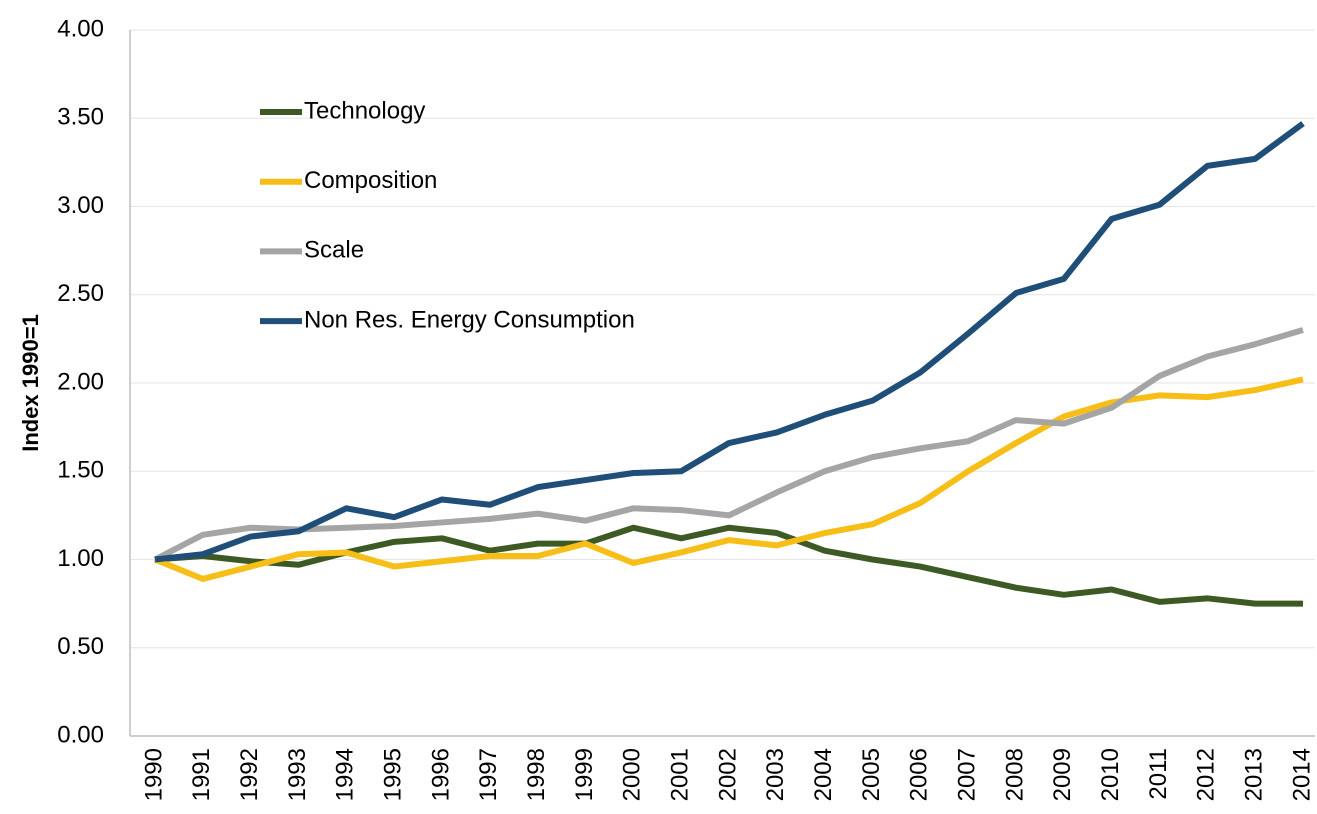  I want to click on x-tick-label: 2008, so click(1014, 774).